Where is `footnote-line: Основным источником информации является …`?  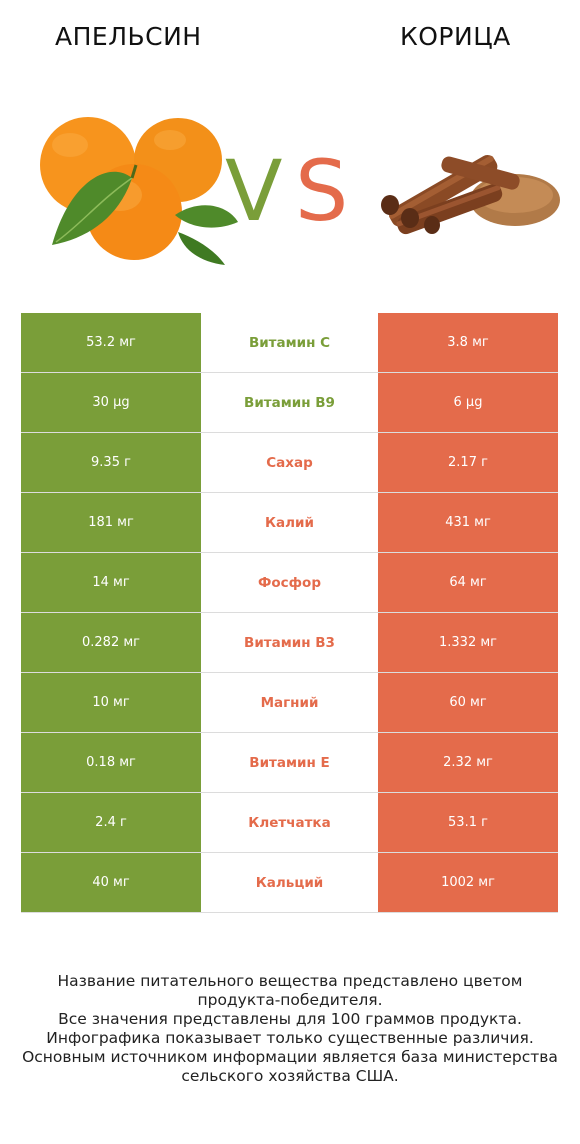 footnote-line: Основным источником информации является … is located at coordinates (290, 1057).